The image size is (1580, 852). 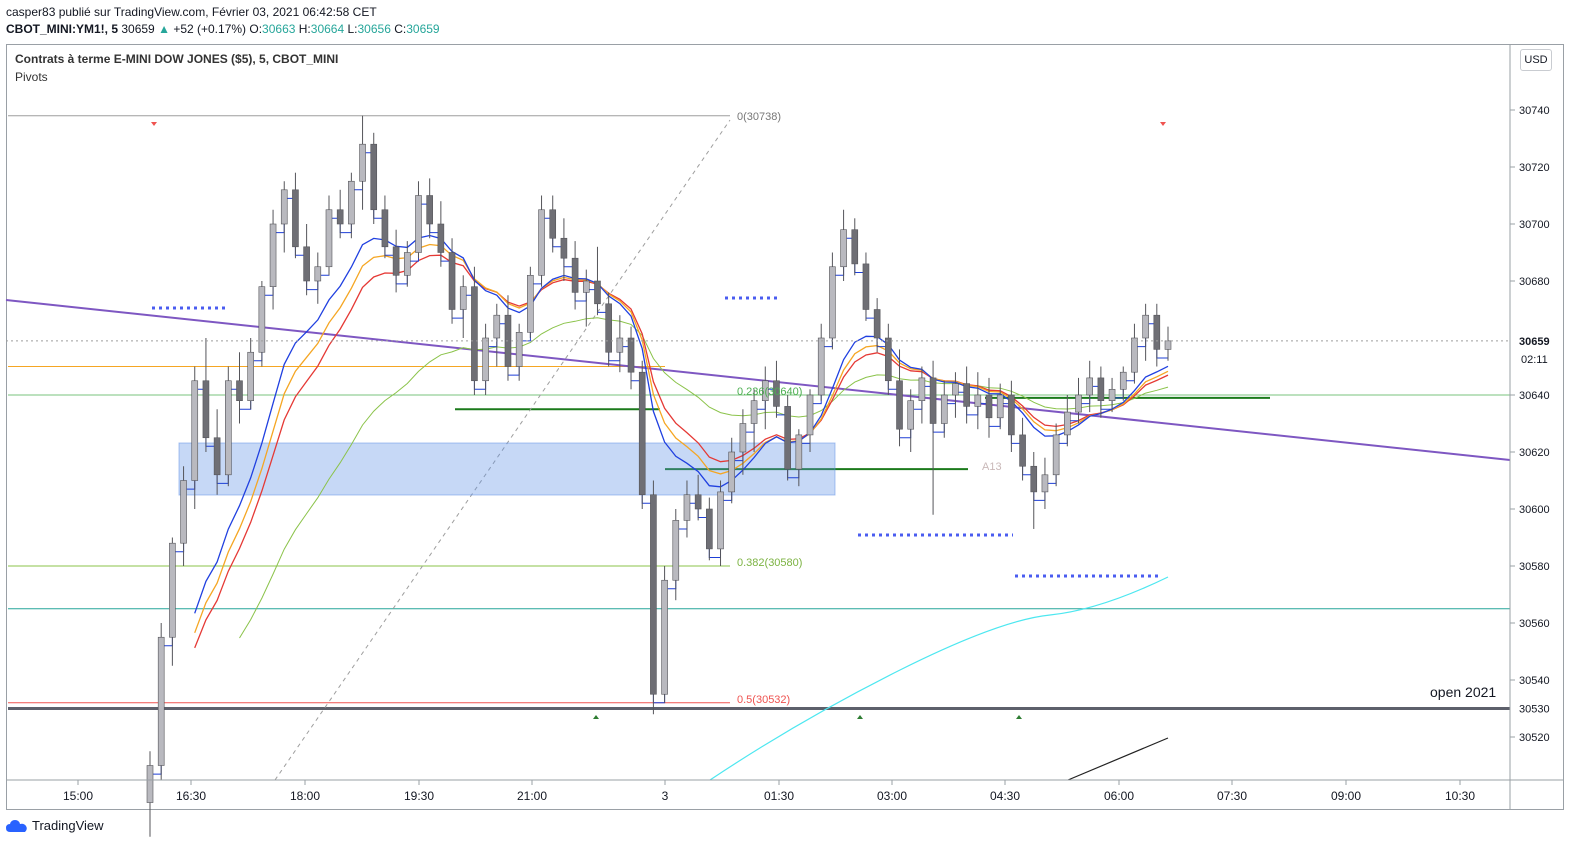 I want to click on last-price: 30659, so click(x=138, y=29).